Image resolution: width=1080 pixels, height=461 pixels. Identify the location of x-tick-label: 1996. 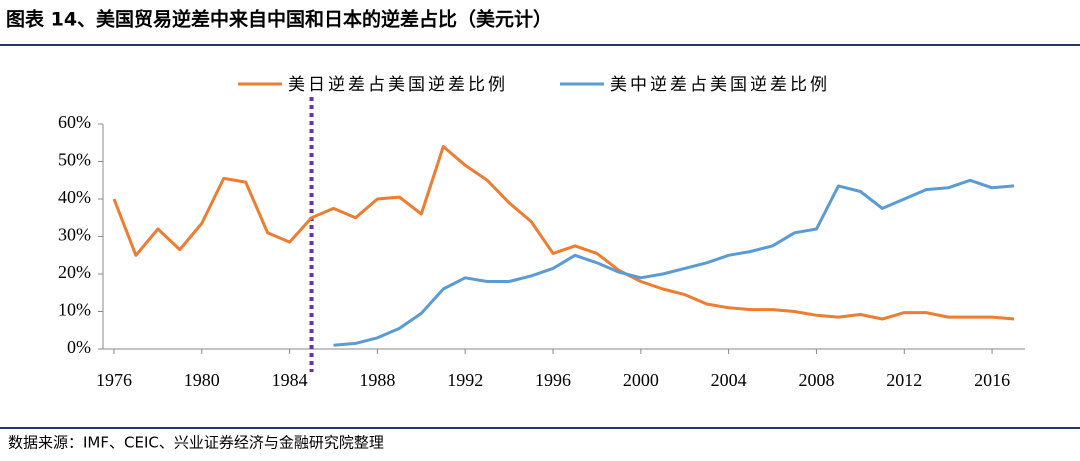
(553, 380).